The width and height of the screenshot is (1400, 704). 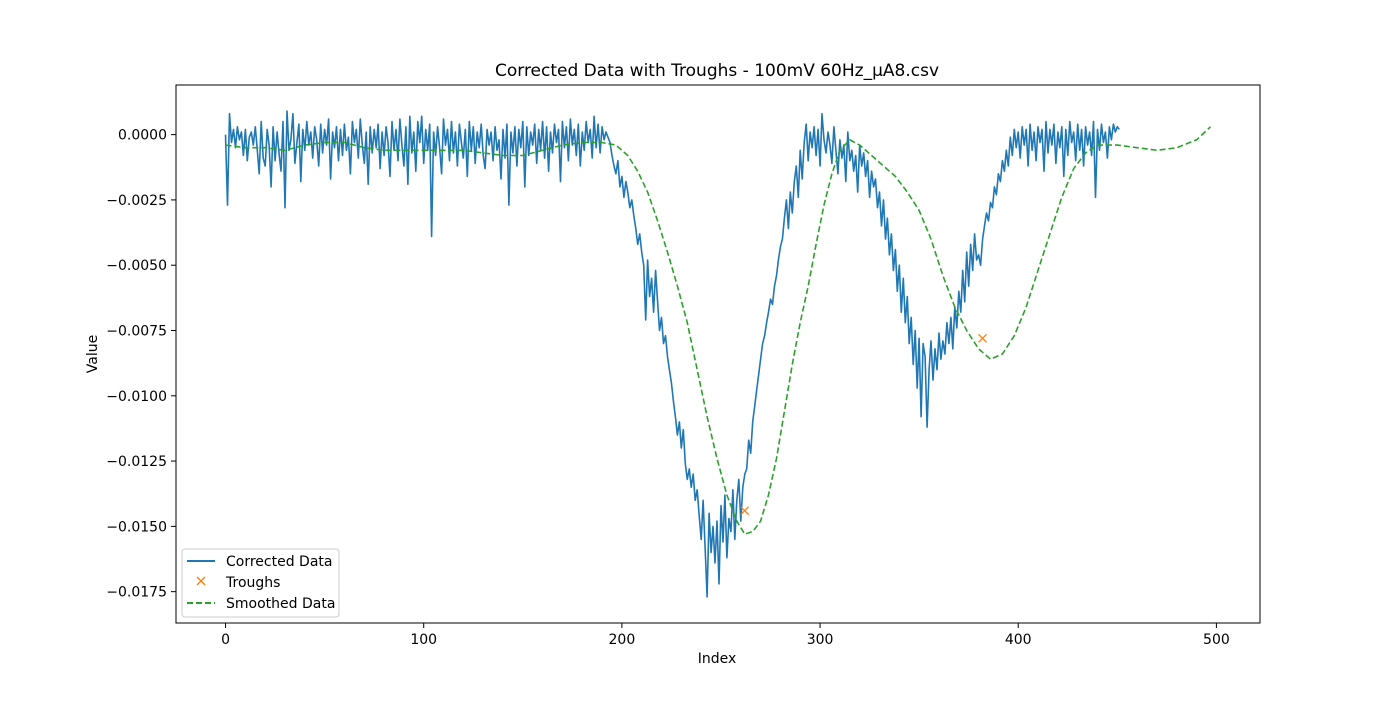 I want to click on x-tick-label: 100, so click(x=423, y=640).